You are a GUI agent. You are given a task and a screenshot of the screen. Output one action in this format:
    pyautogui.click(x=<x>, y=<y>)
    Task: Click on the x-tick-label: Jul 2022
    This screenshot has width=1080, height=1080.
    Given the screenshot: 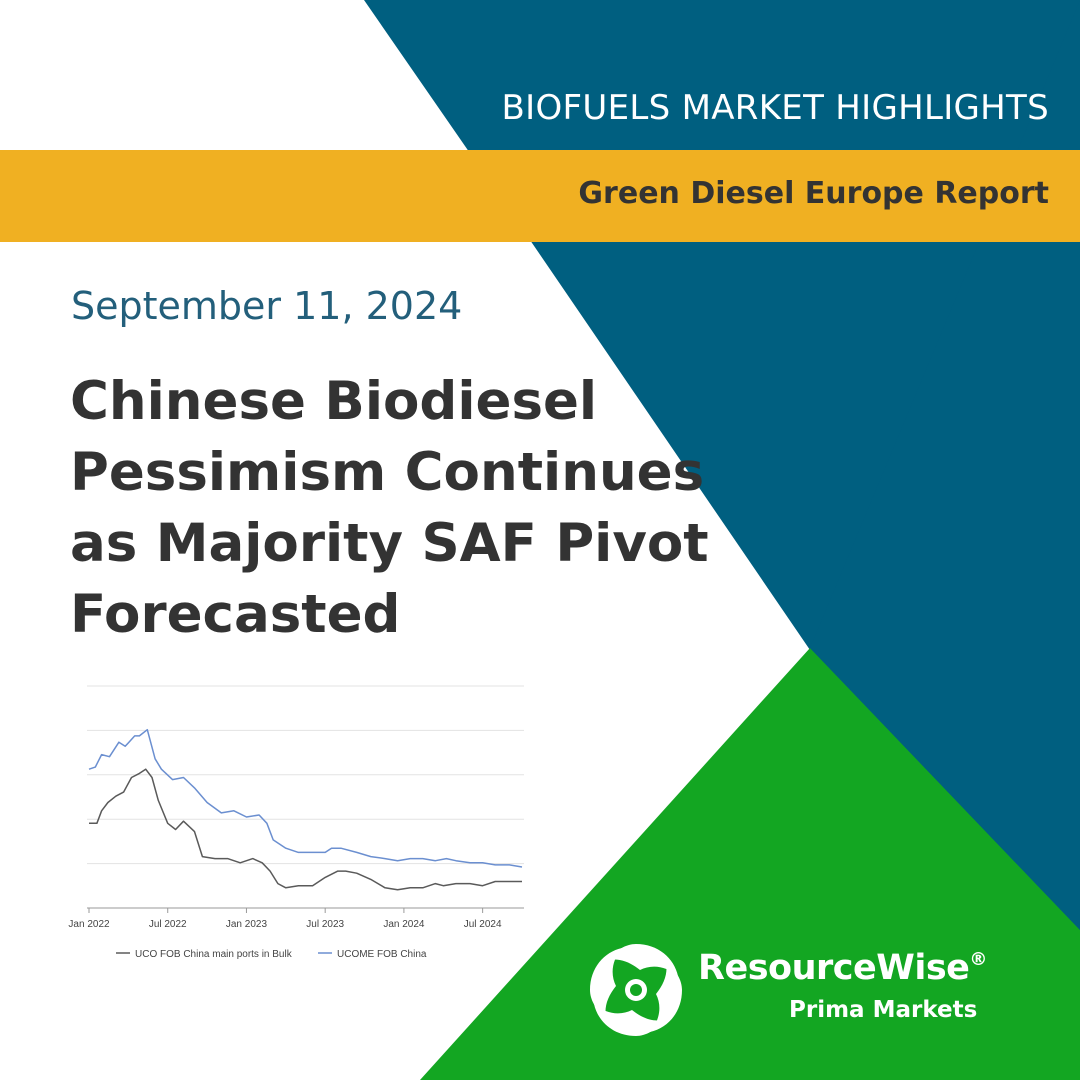 What is the action you would take?
    pyautogui.click(x=168, y=924)
    